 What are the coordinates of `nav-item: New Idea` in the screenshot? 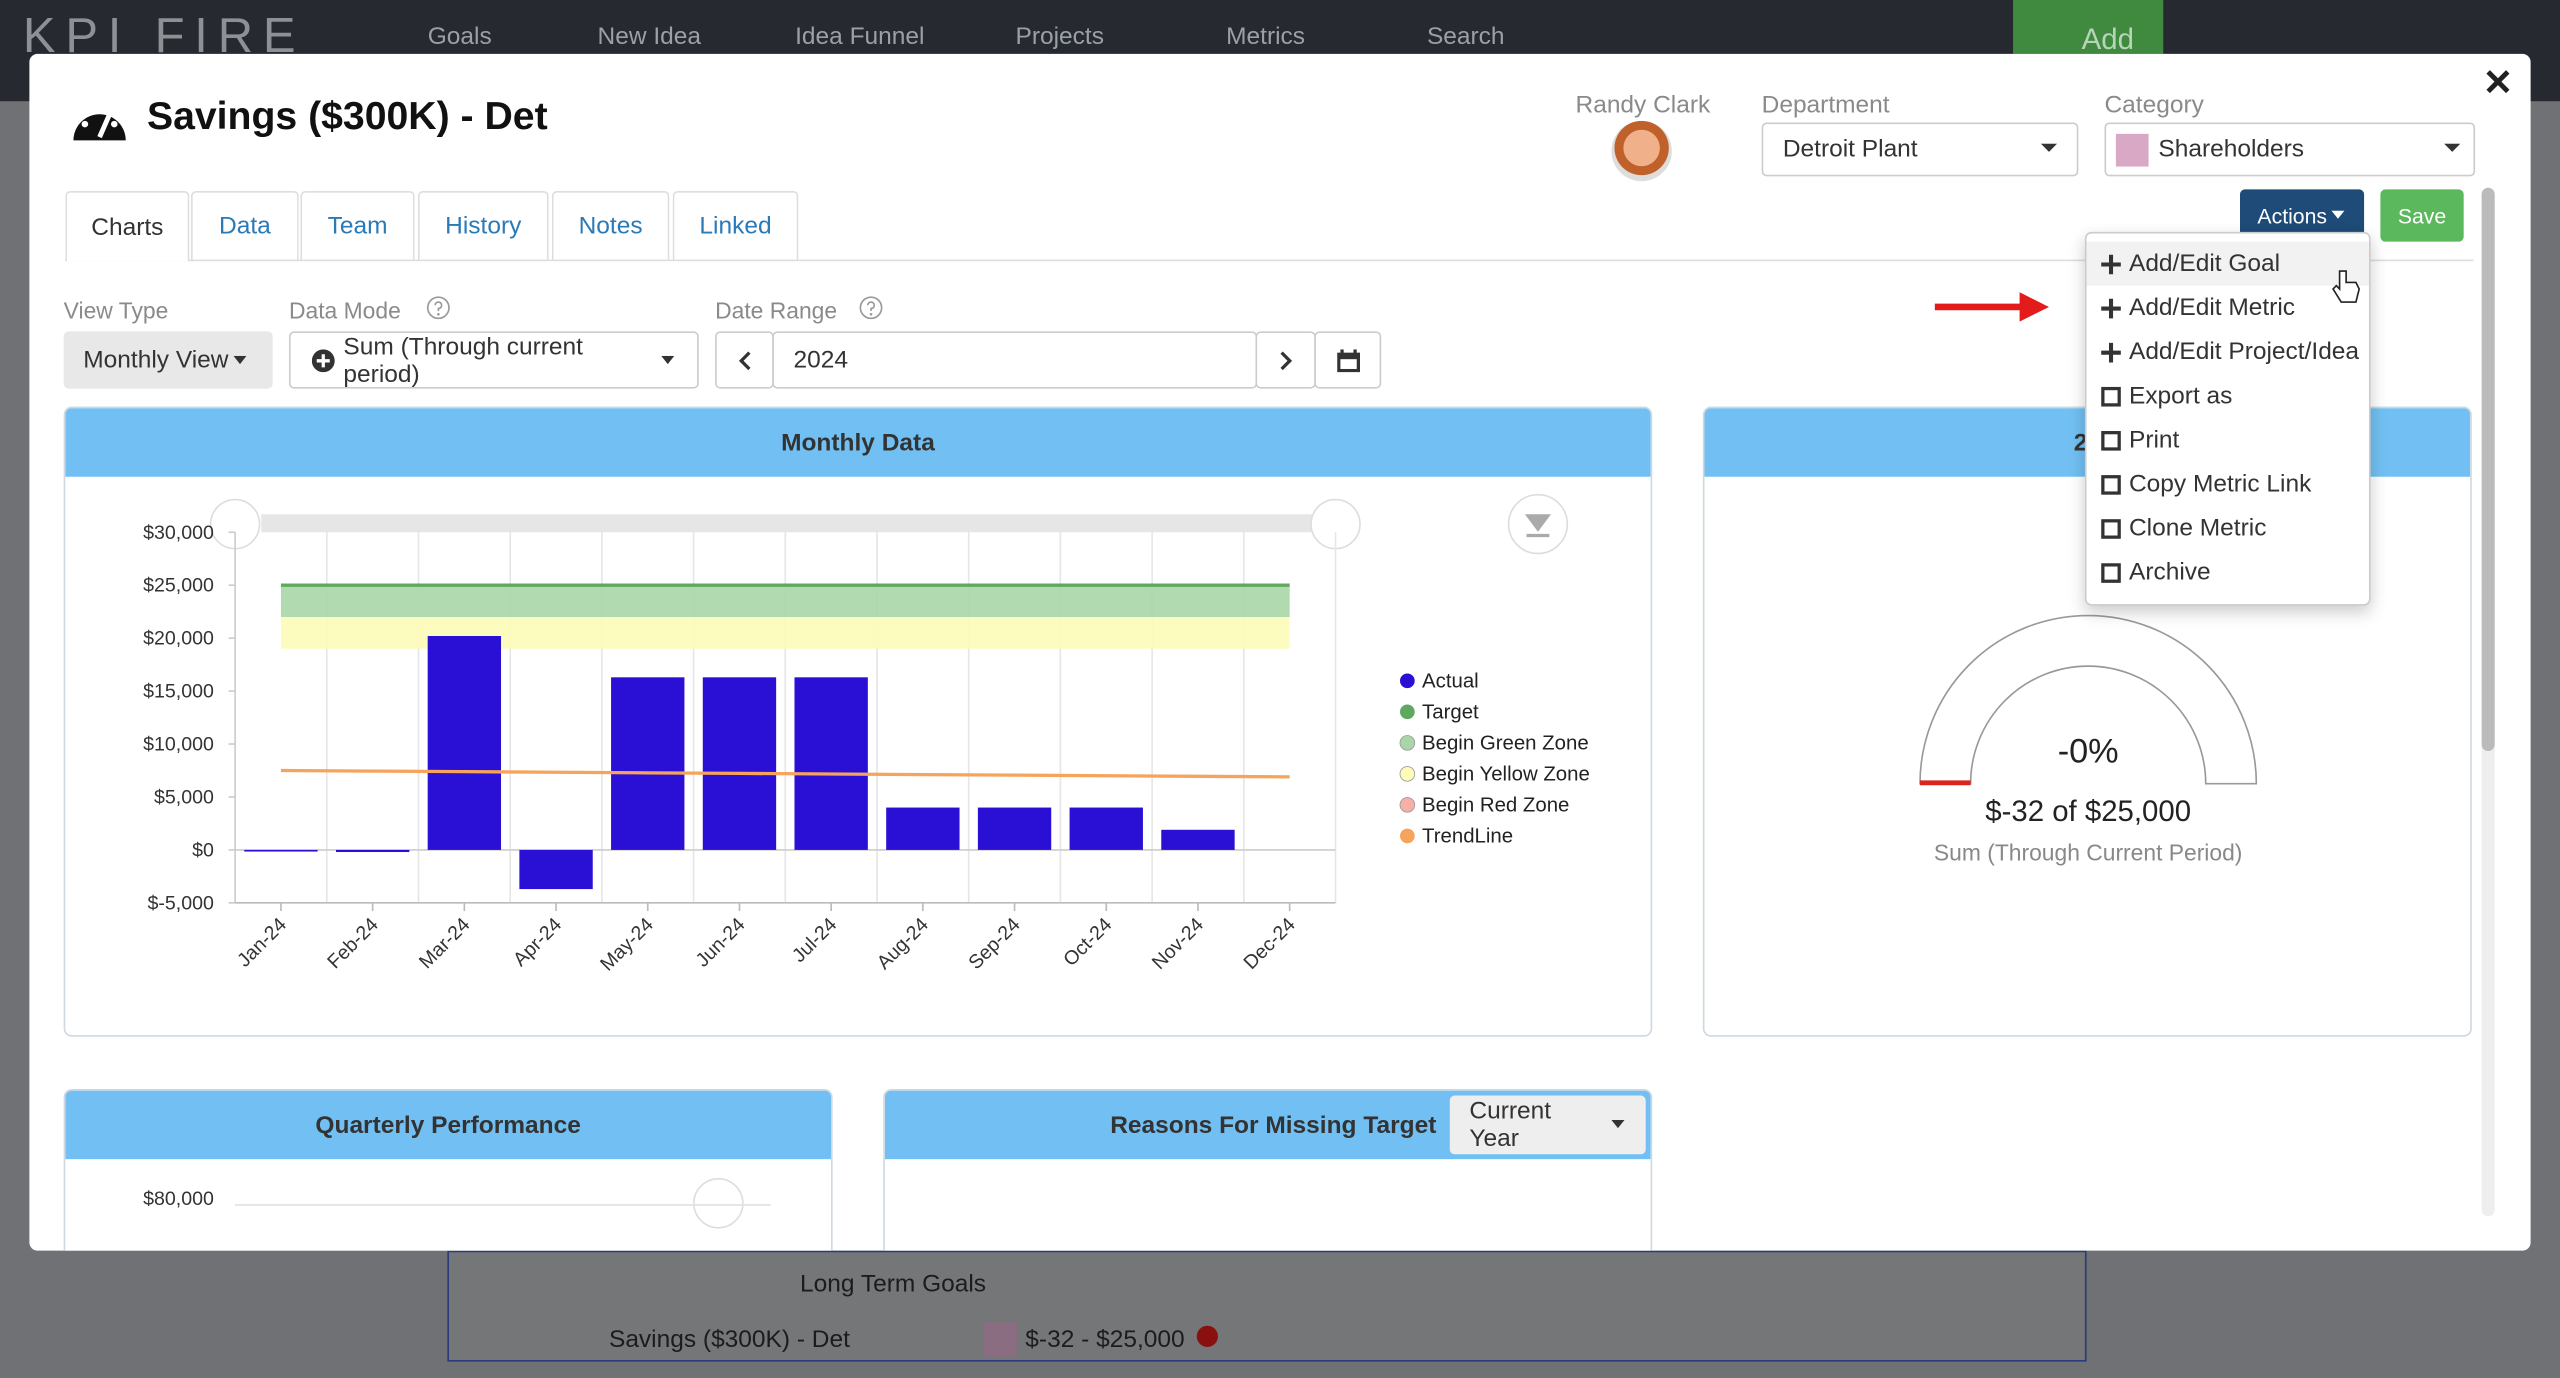 It's located at (649, 36).